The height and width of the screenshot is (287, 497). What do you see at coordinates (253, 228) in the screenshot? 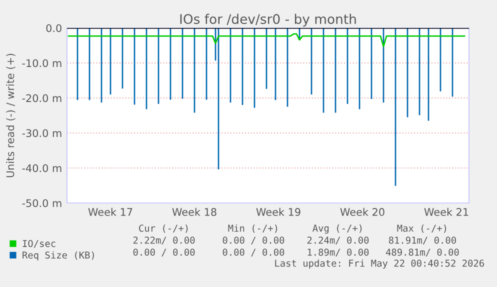
I see `text: Min (-/+)` at bounding box center [253, 228].